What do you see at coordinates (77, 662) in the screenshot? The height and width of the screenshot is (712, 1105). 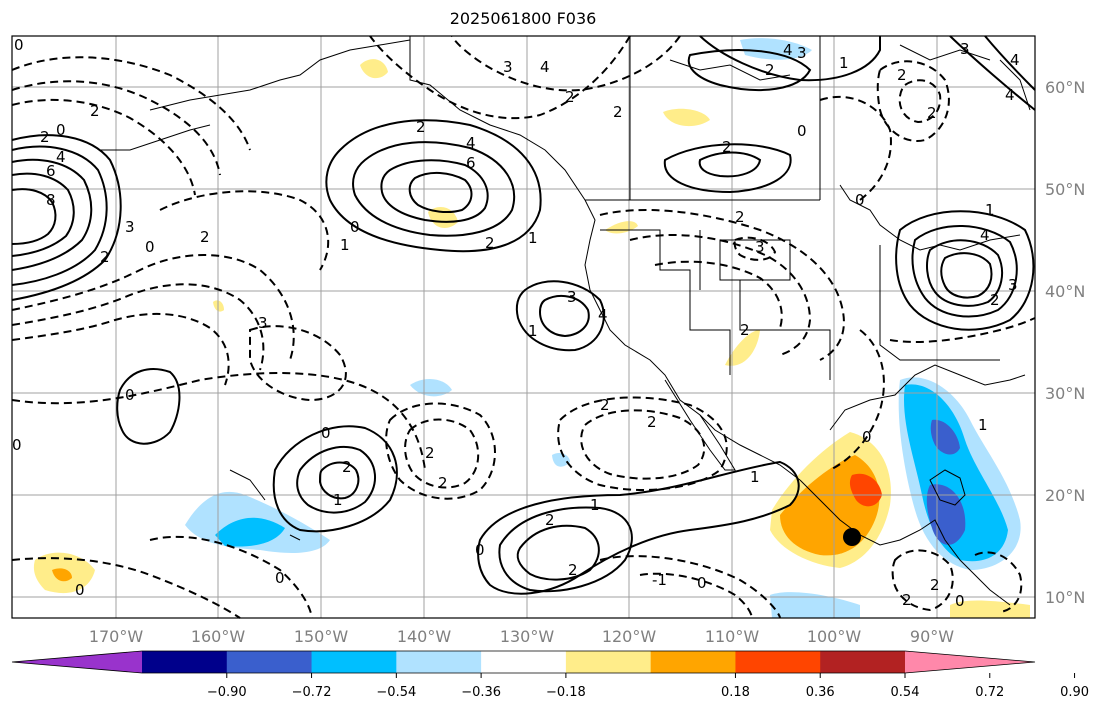 I see `colorbar-extend-low` at bounding box center [77, 662].